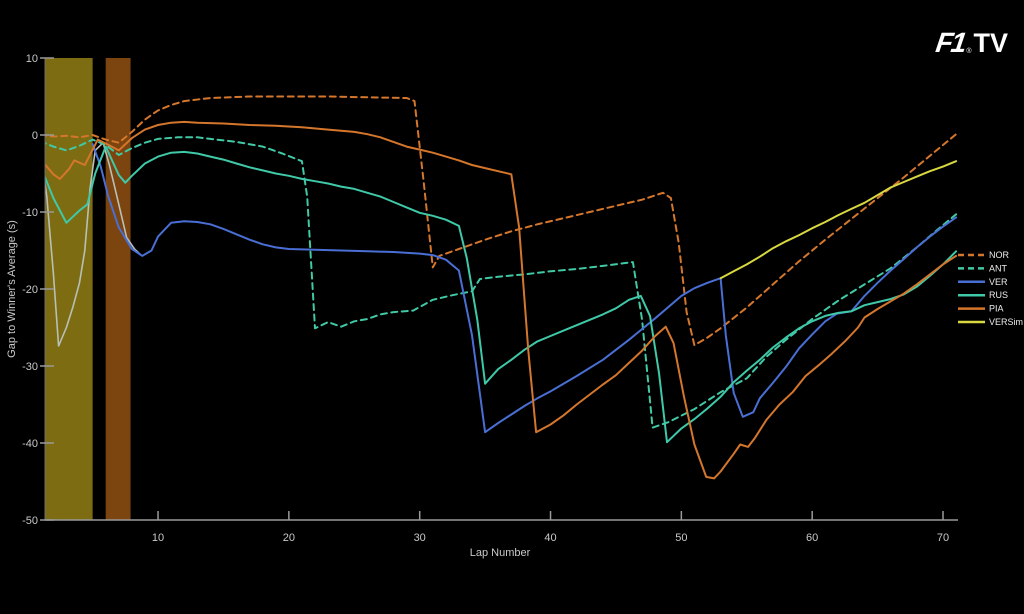  I want to click on x-tick-label: 10, so click(158, 538).